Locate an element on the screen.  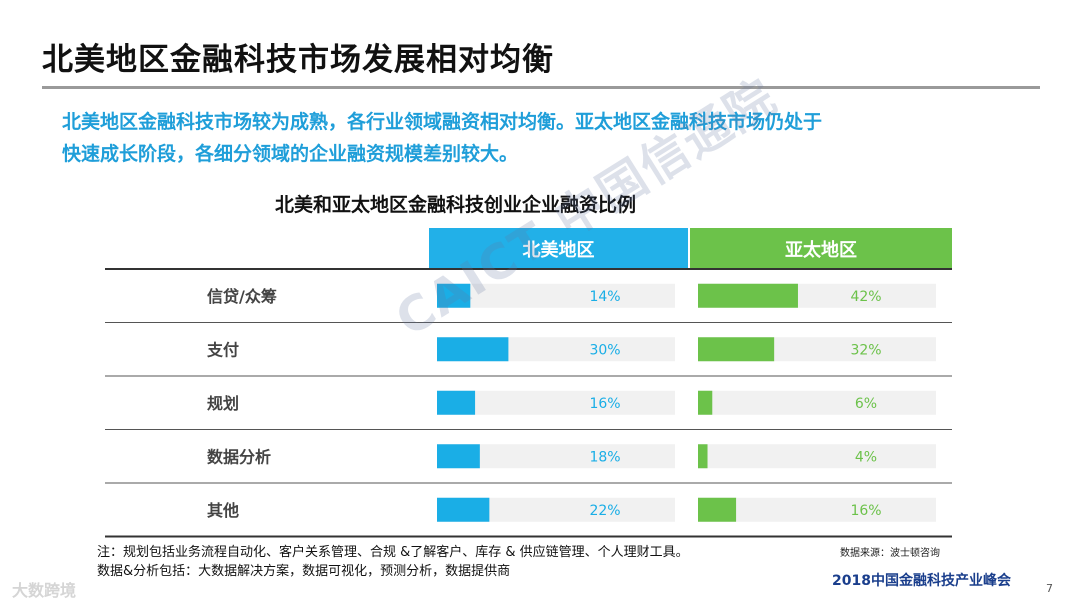
data-label: 32% is located at coordinates (865, 350).